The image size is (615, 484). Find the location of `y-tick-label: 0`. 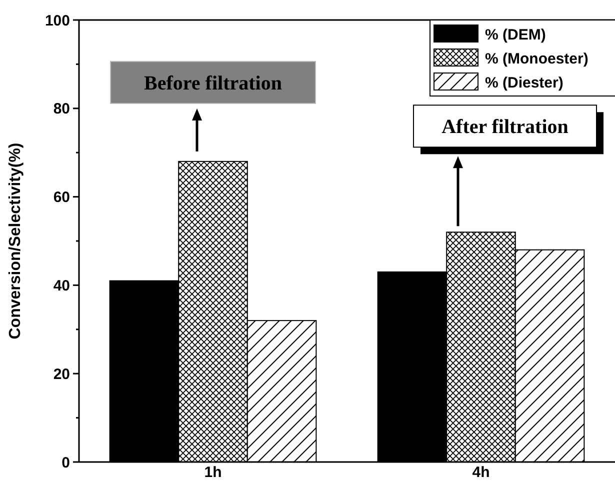

y-tick-label: 0 is located at coordinates (66, 463).